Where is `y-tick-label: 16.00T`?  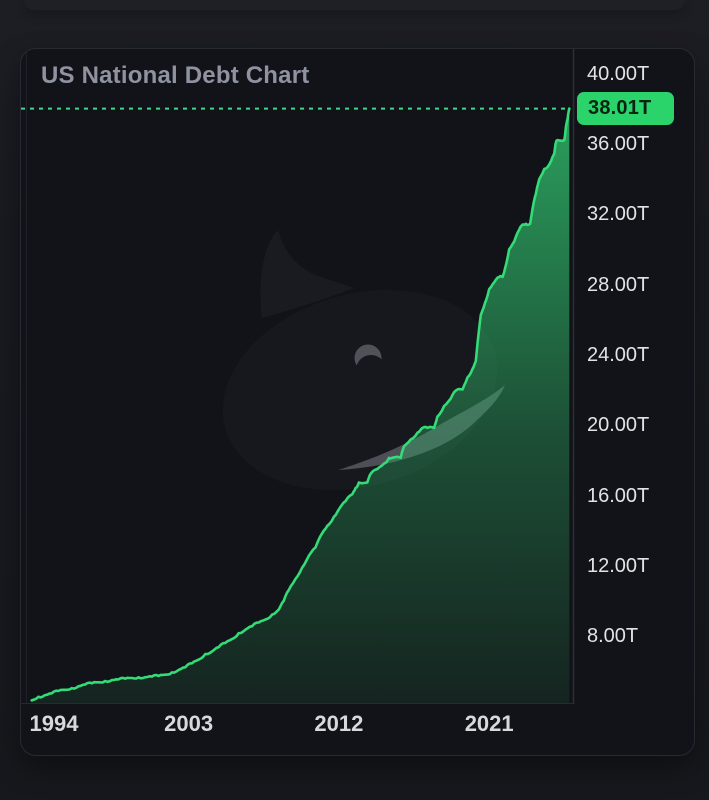
y-tick-label: 16.00T is located at coordinates (618, 495).